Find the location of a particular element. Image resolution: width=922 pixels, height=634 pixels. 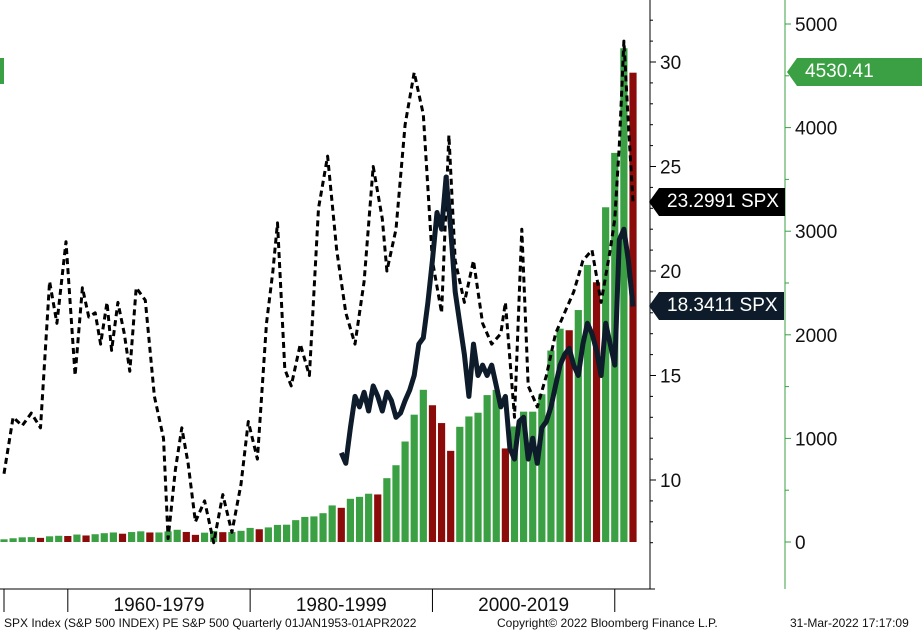

pe-dashed-last-value: 23.2991 SPX is located at coordinates (723, 201).